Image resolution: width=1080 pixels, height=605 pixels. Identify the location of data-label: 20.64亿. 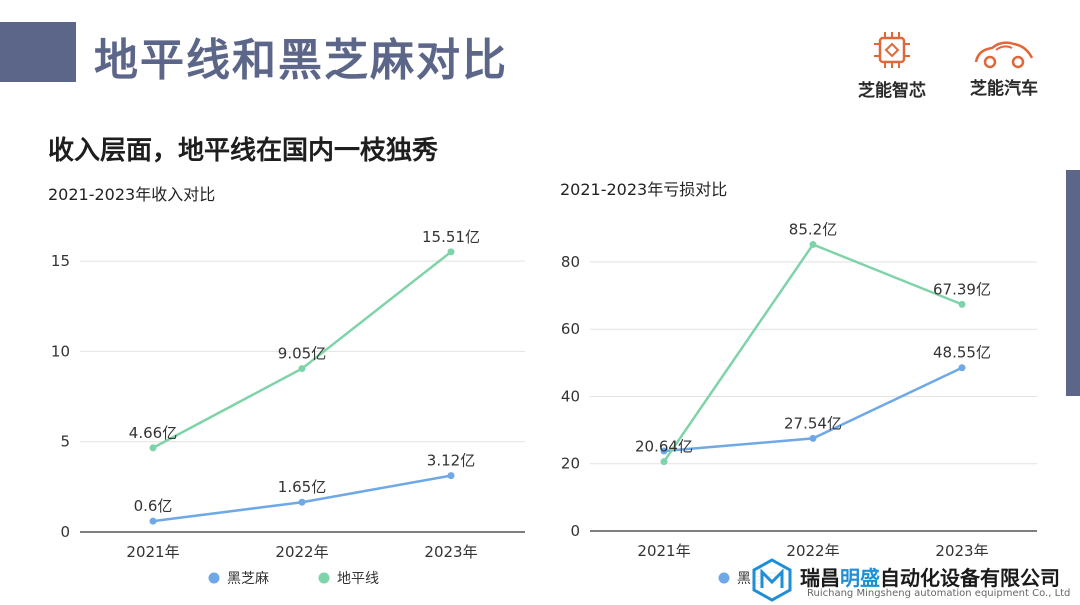
(664, 447).